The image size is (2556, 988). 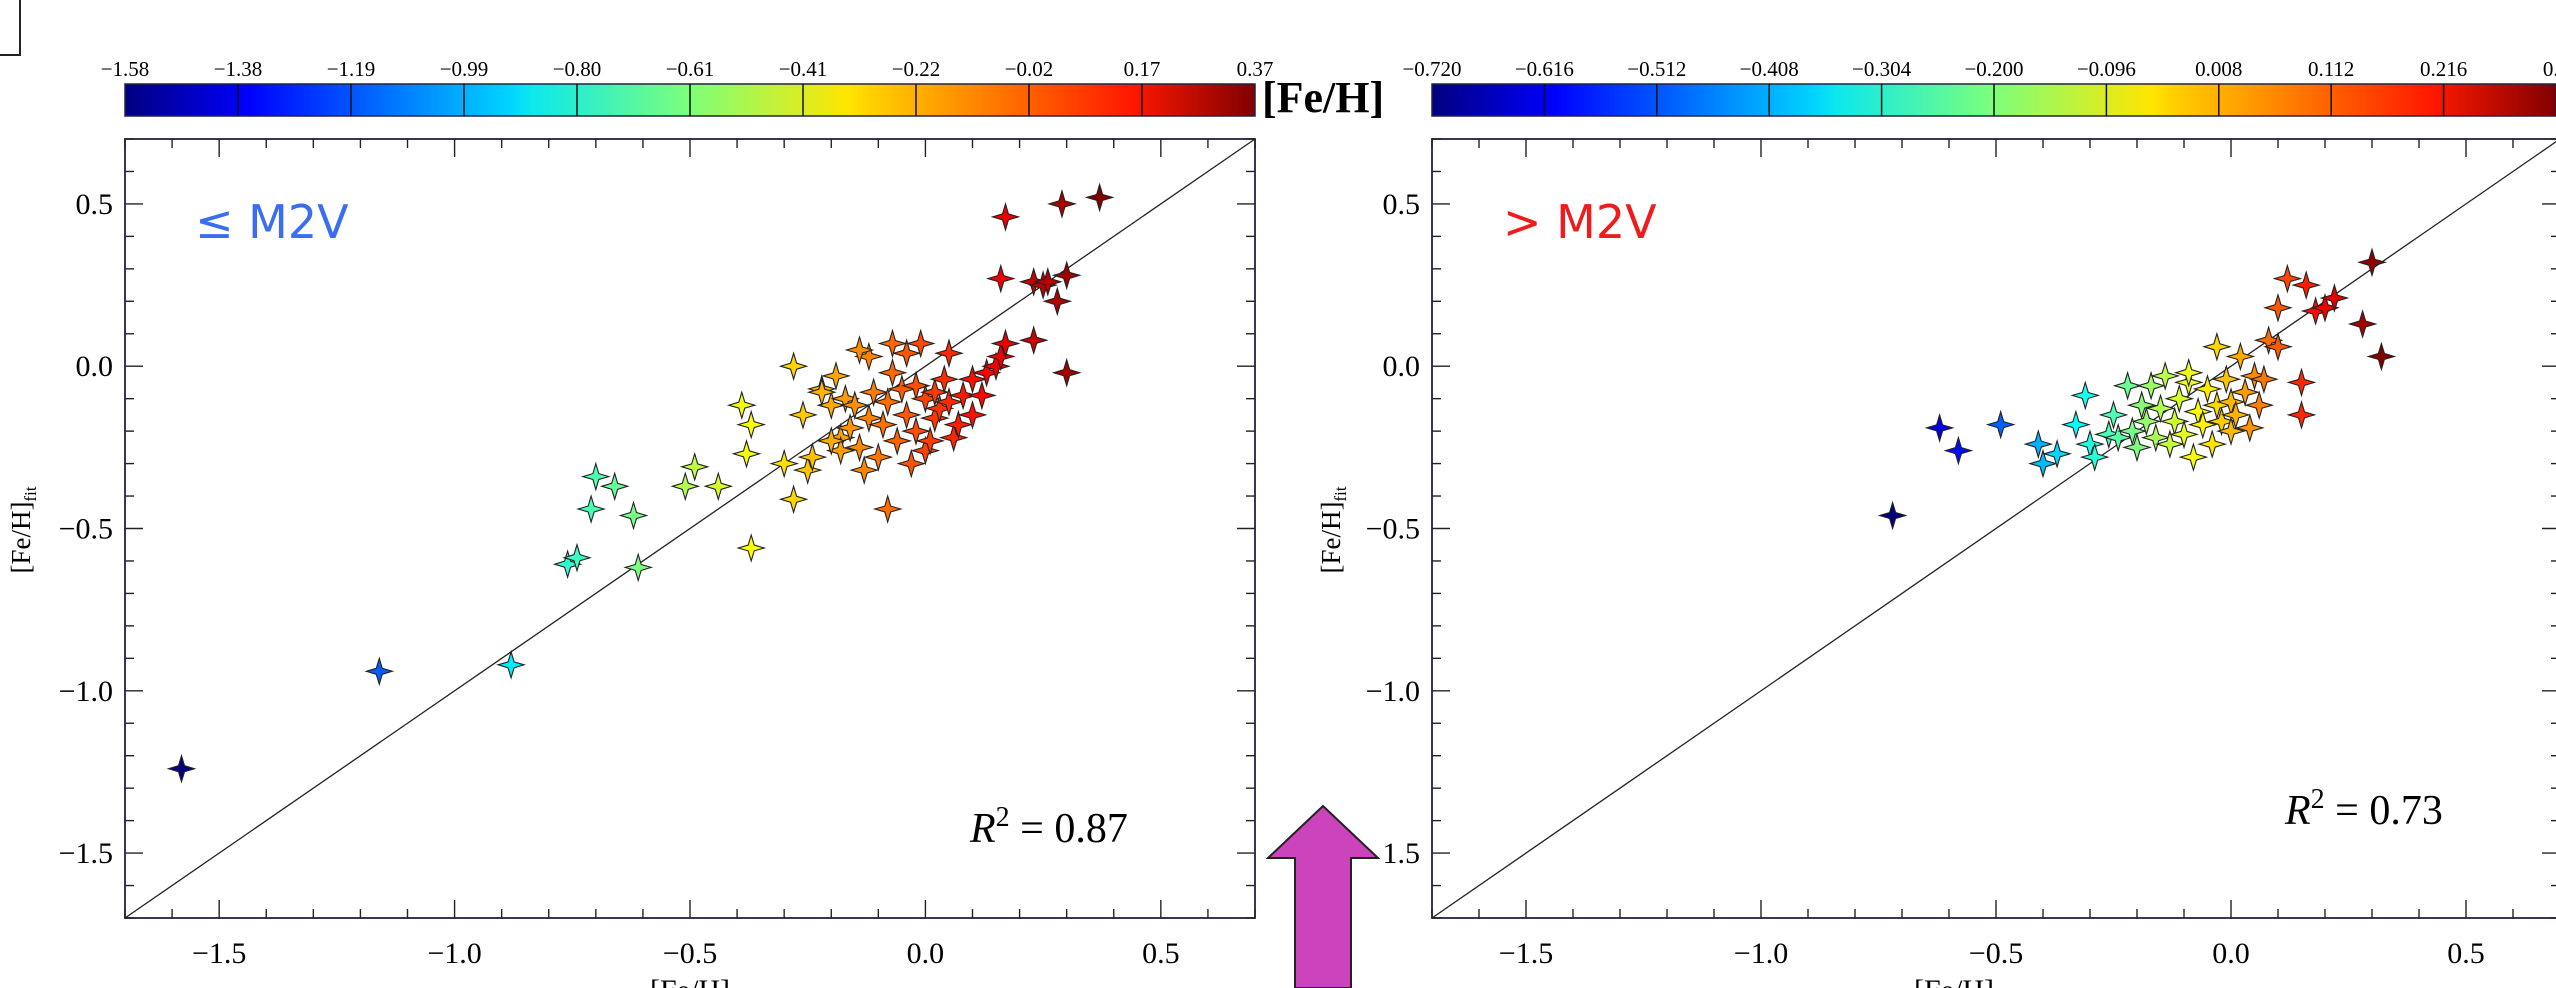 I want to click on colorbar-tick-label: −0.408, so click(x=1769, y=69).